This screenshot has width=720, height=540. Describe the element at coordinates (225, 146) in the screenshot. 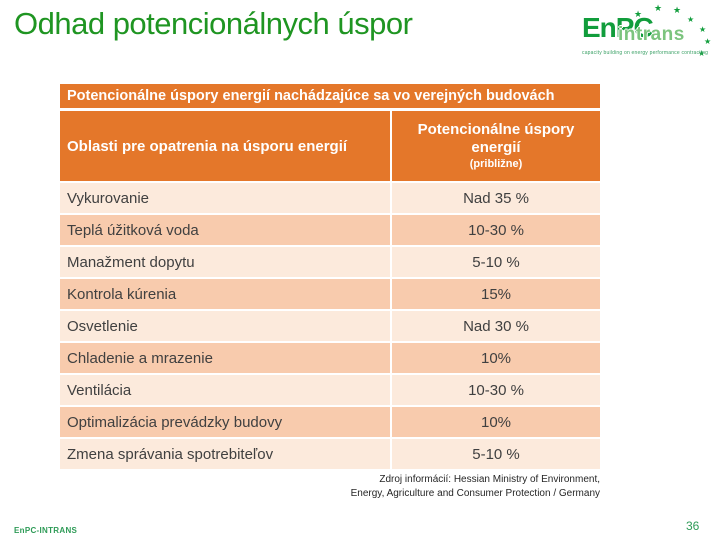

I see `column-header-areas: Oblasti pre opatrenia na úsporu energií` at that location.